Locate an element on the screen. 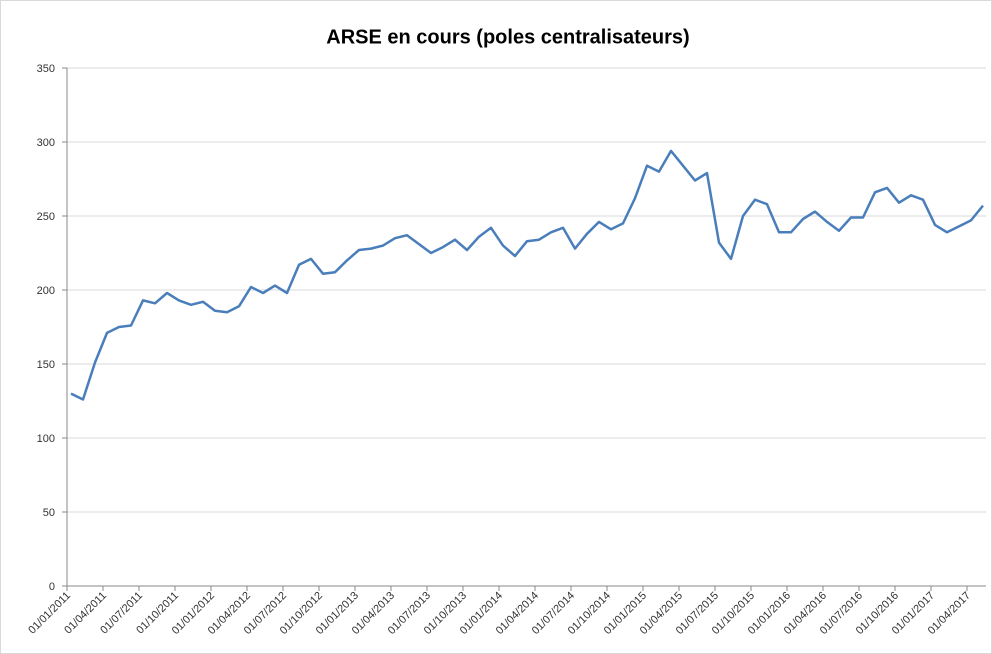 This screenshot has height=654, width=992. chart-title: ARSE en cours (poles centralisateurs) is located at coordinates (507, 37).